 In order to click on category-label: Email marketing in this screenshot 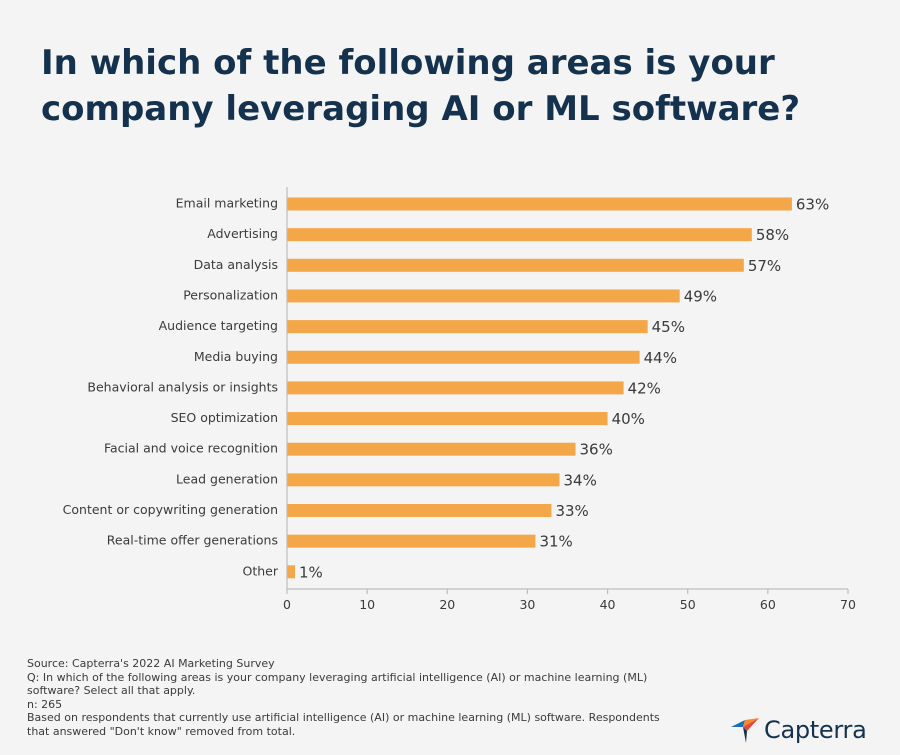, I will do `click(227, 203)`.